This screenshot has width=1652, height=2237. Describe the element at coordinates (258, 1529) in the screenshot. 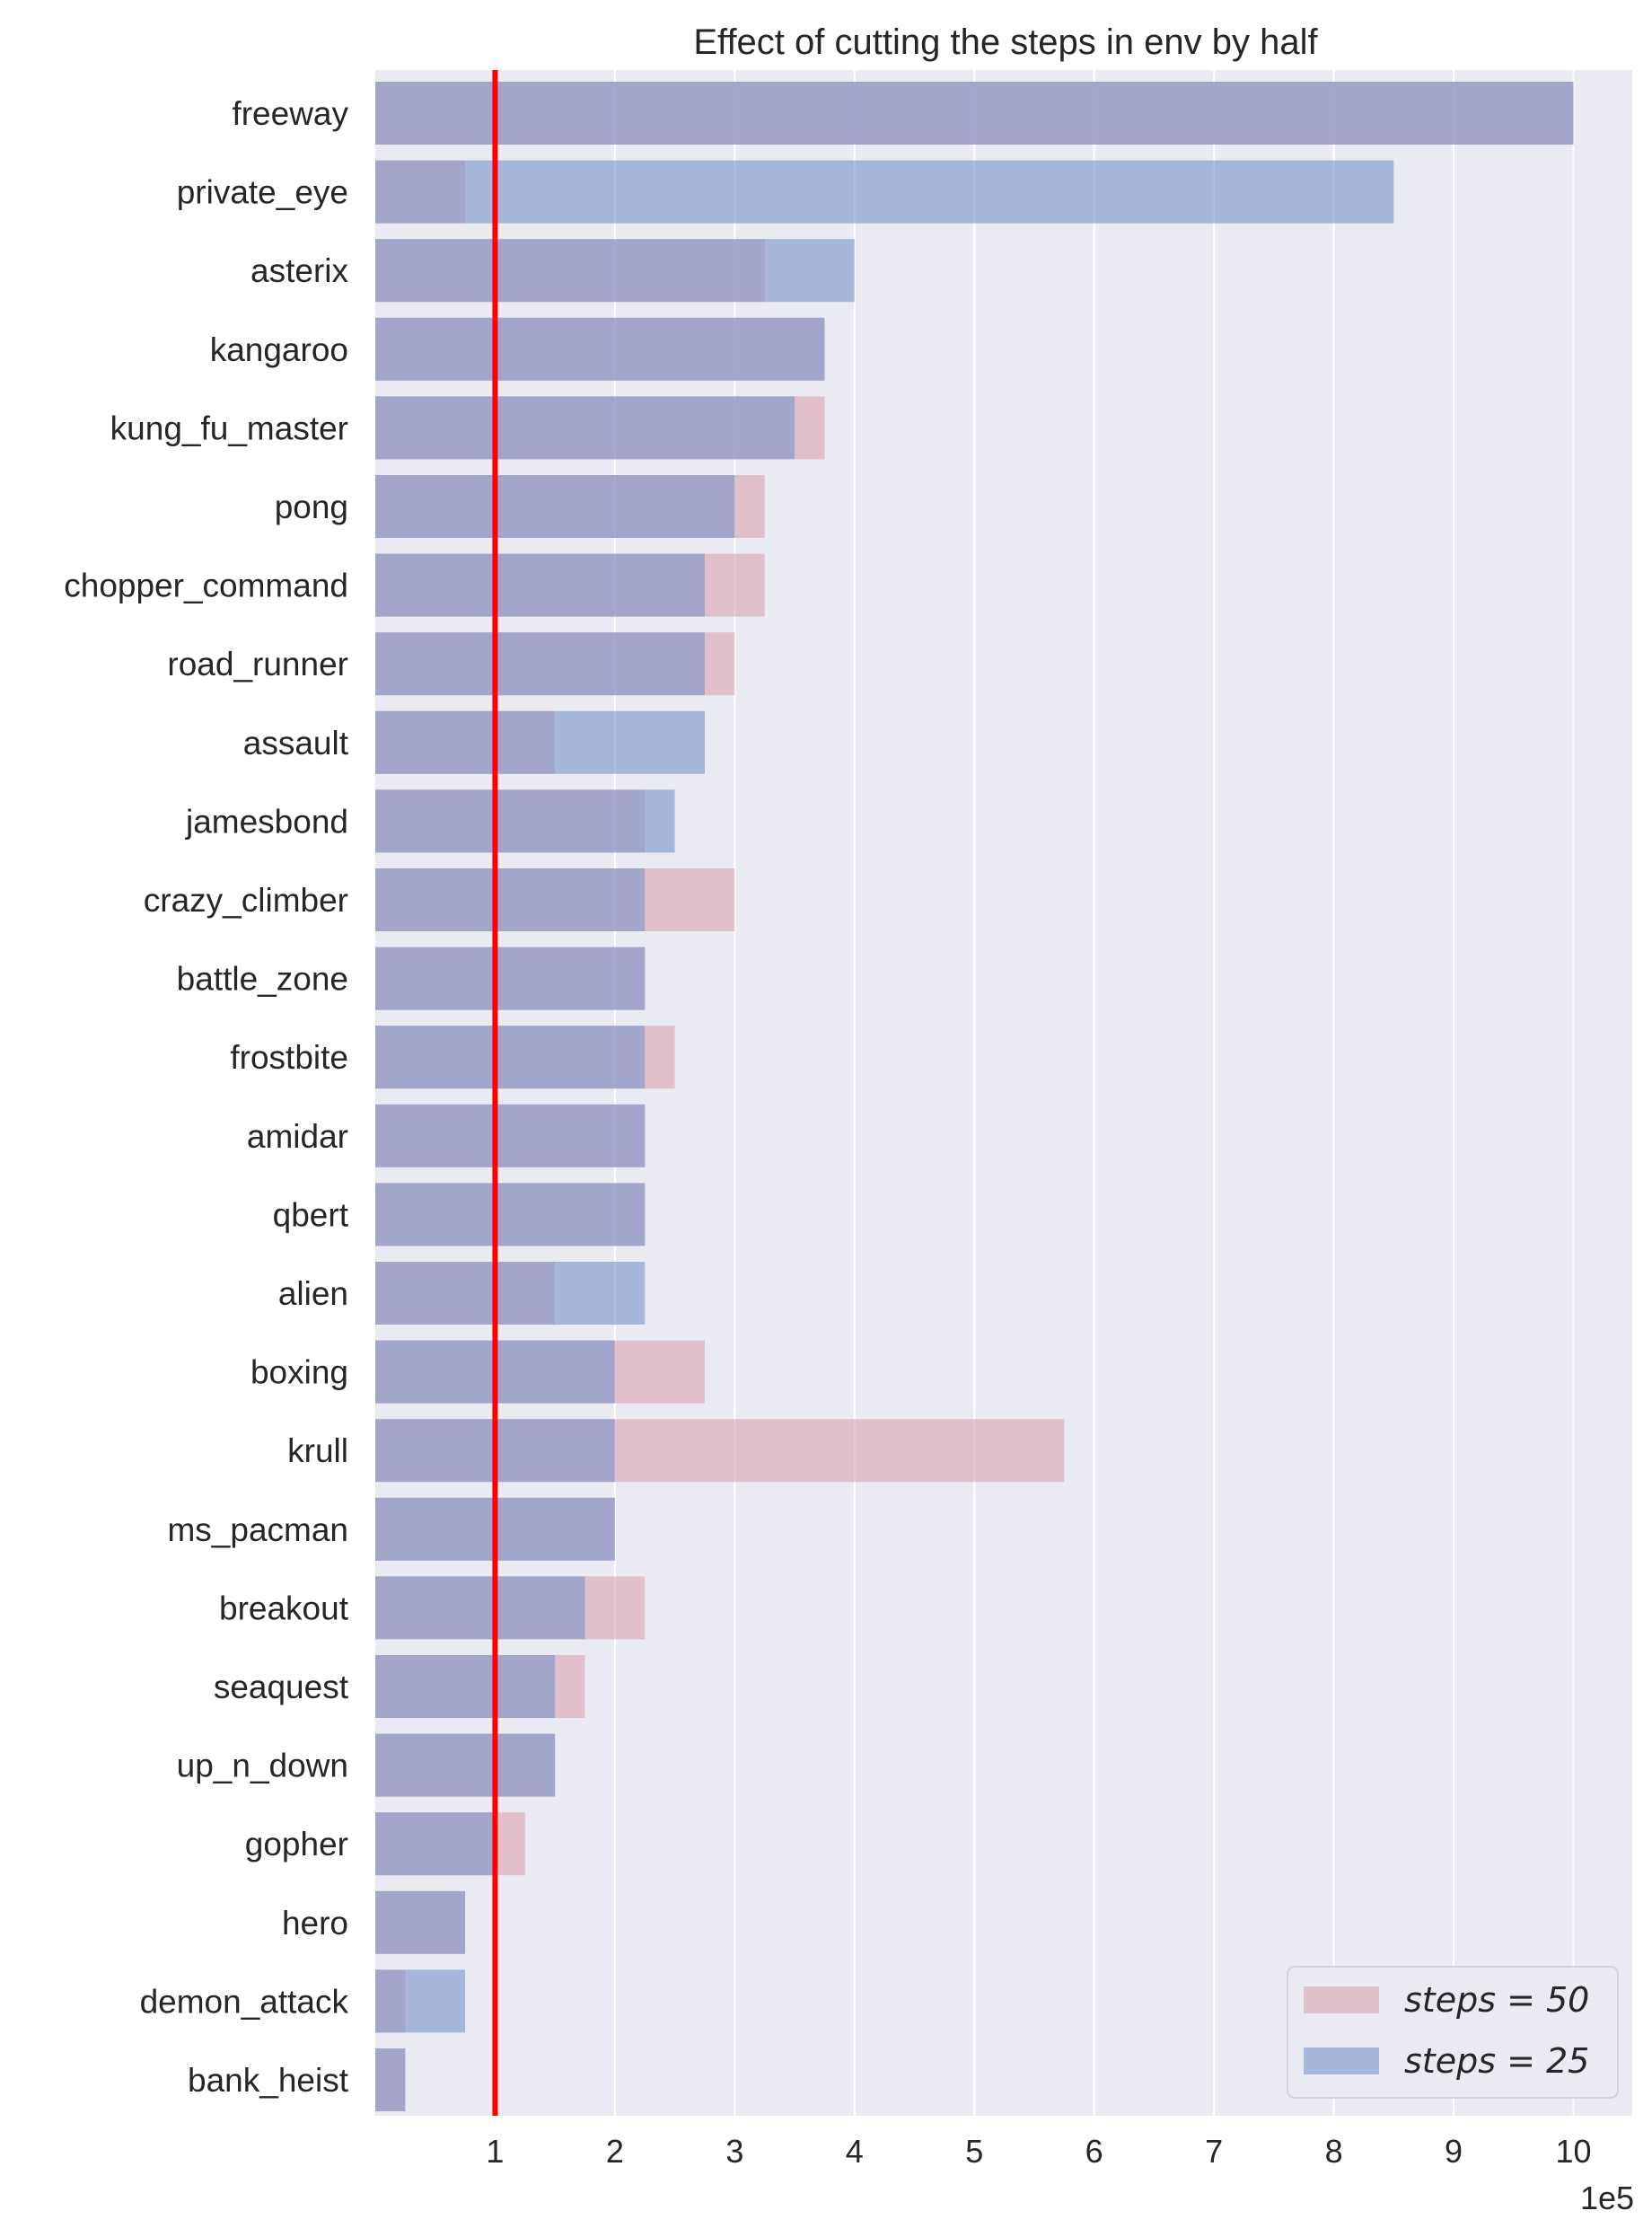

I see `category-label: ms_pacman` at that location.